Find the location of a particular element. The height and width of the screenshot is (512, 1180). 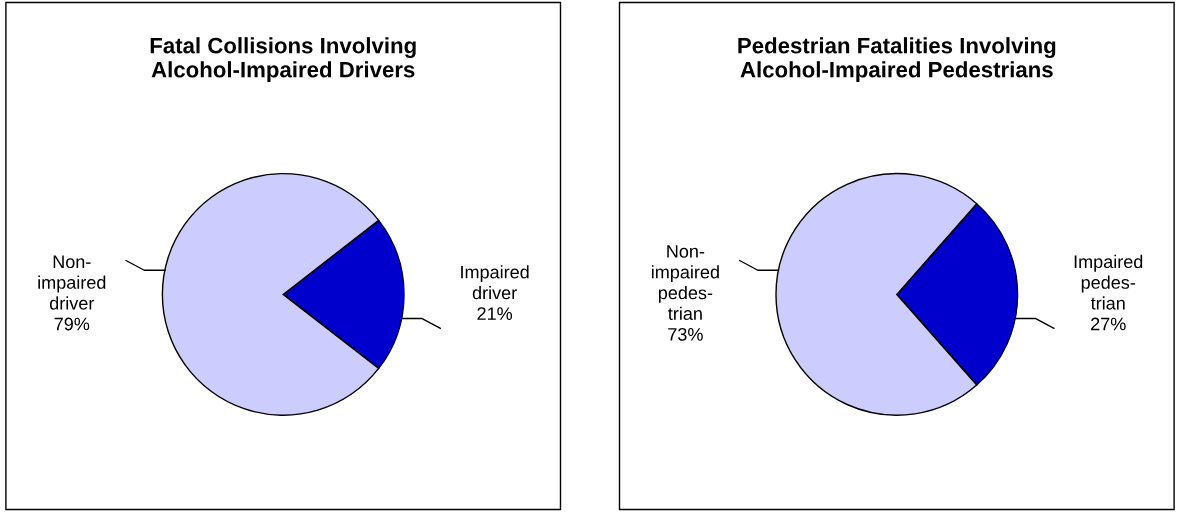

slice-label: Impaired driver is located at coordinates (495, 282).